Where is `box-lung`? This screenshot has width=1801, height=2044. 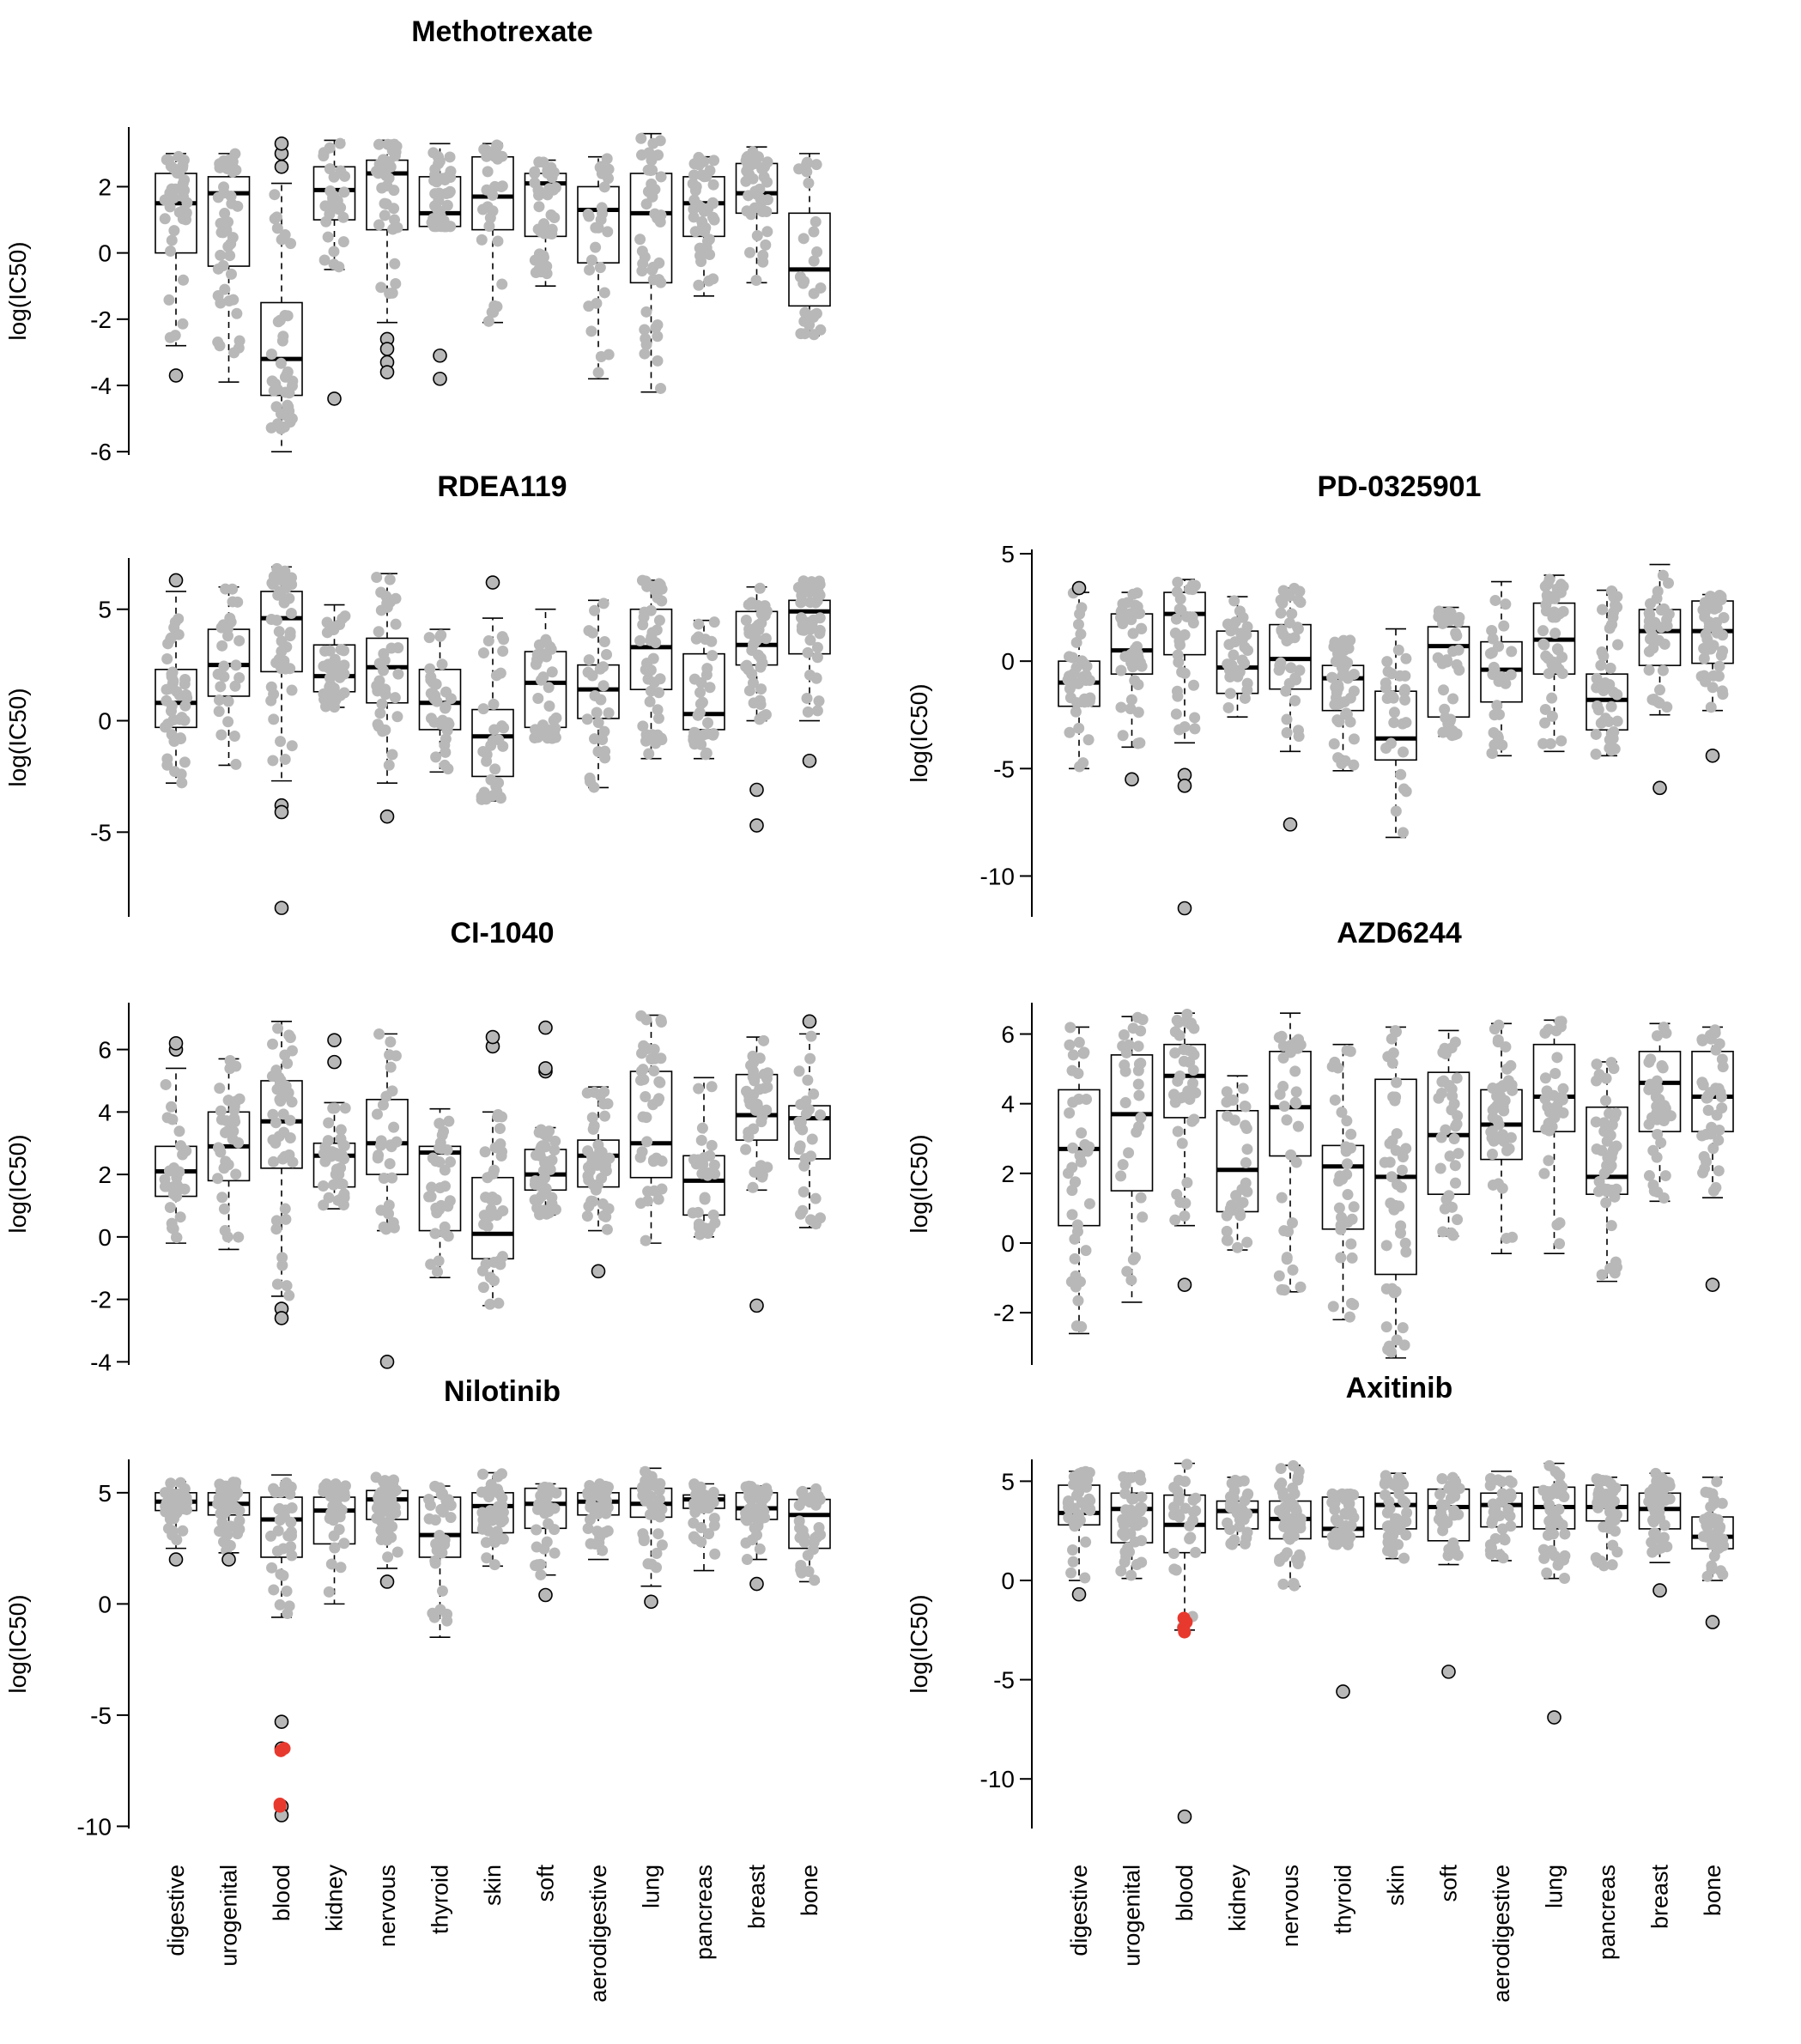 box-lung is located at coordinates (1554, 663).